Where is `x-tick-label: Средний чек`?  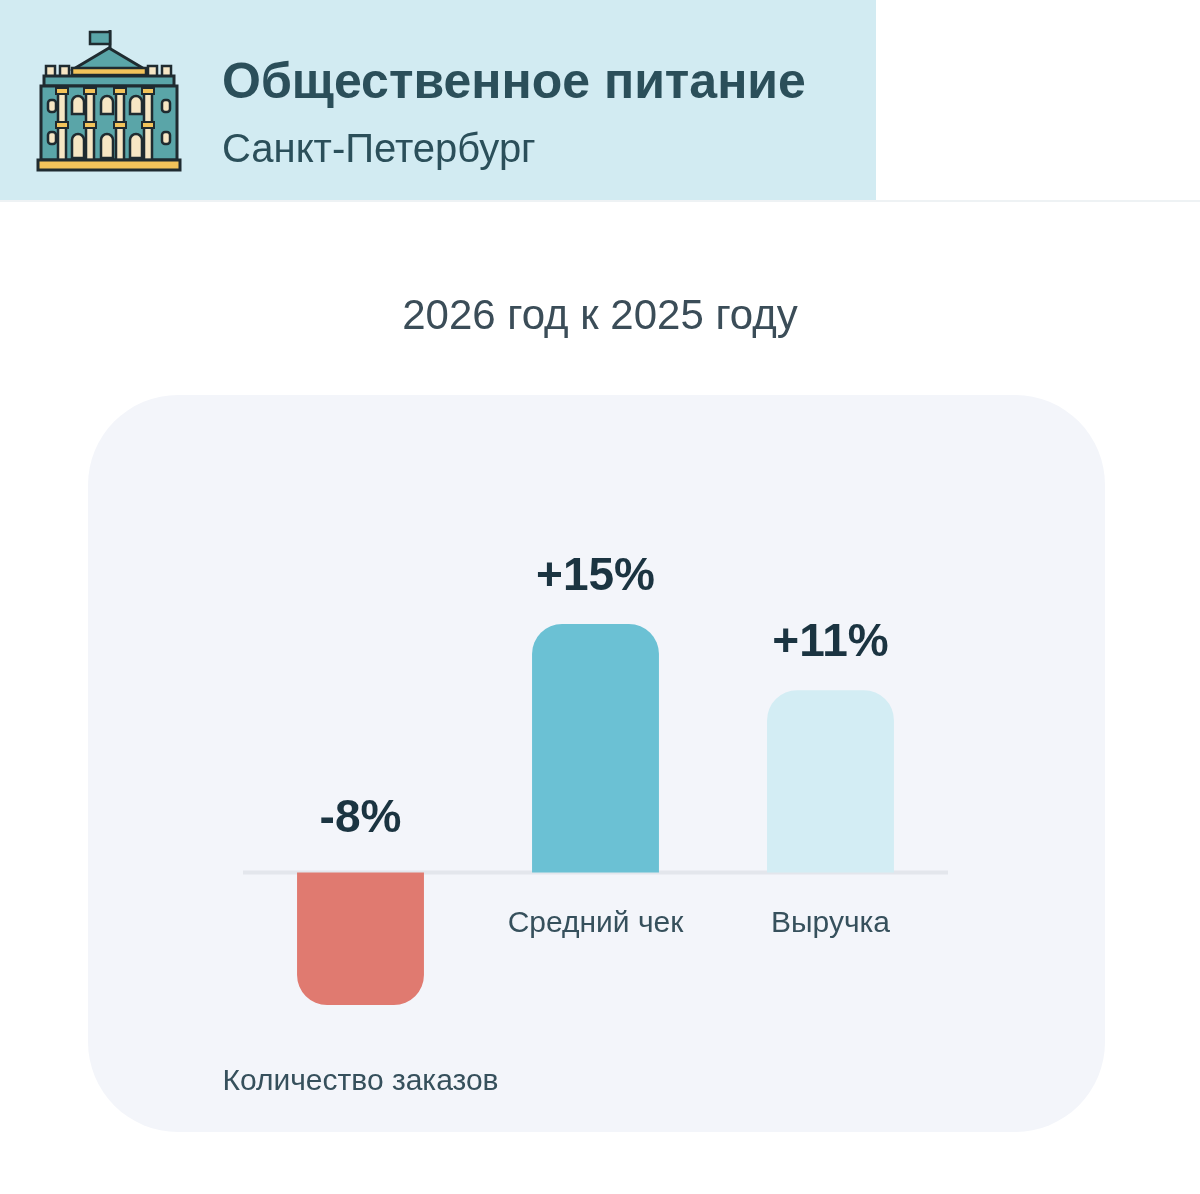 x-tick-label: Средний чек is located at coordinates (596, 921).